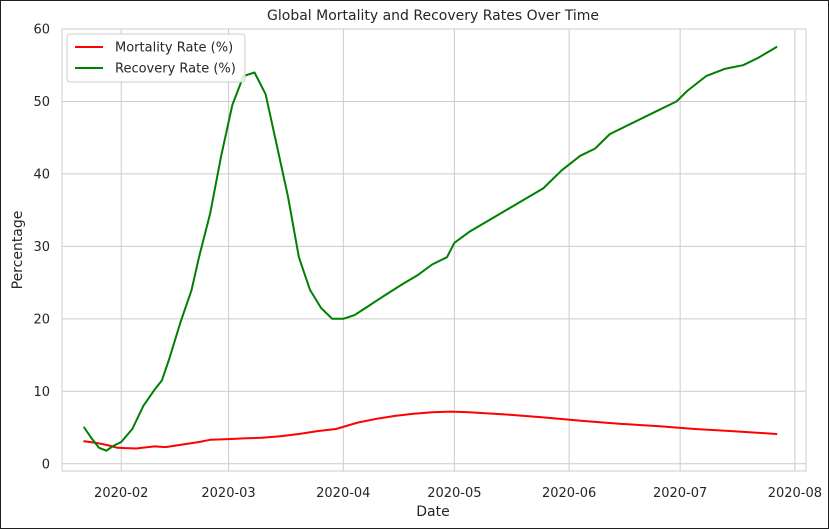 Image resolution: width=829 pixels, height=529 pixels. I want to click on x-tick-label: 2020-04, so click(343, 493).